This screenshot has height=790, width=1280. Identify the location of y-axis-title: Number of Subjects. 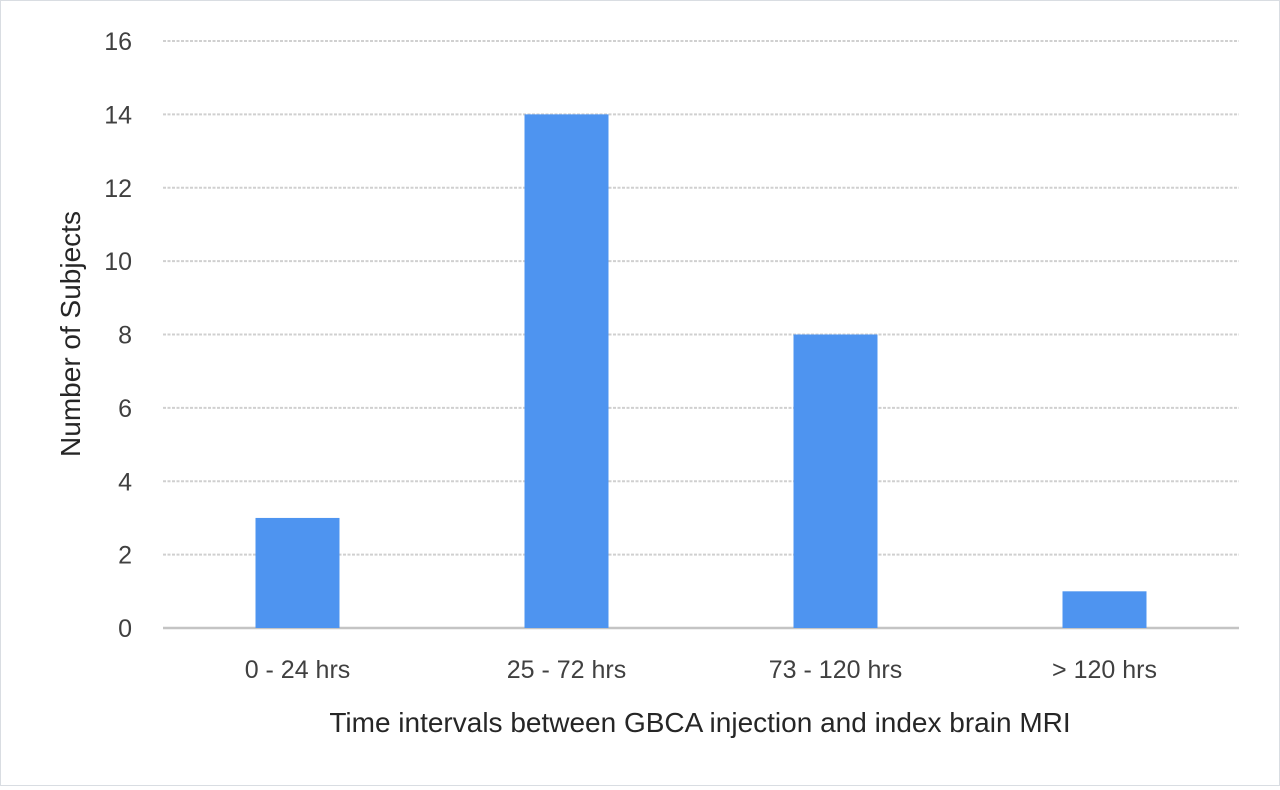
(70, 334).